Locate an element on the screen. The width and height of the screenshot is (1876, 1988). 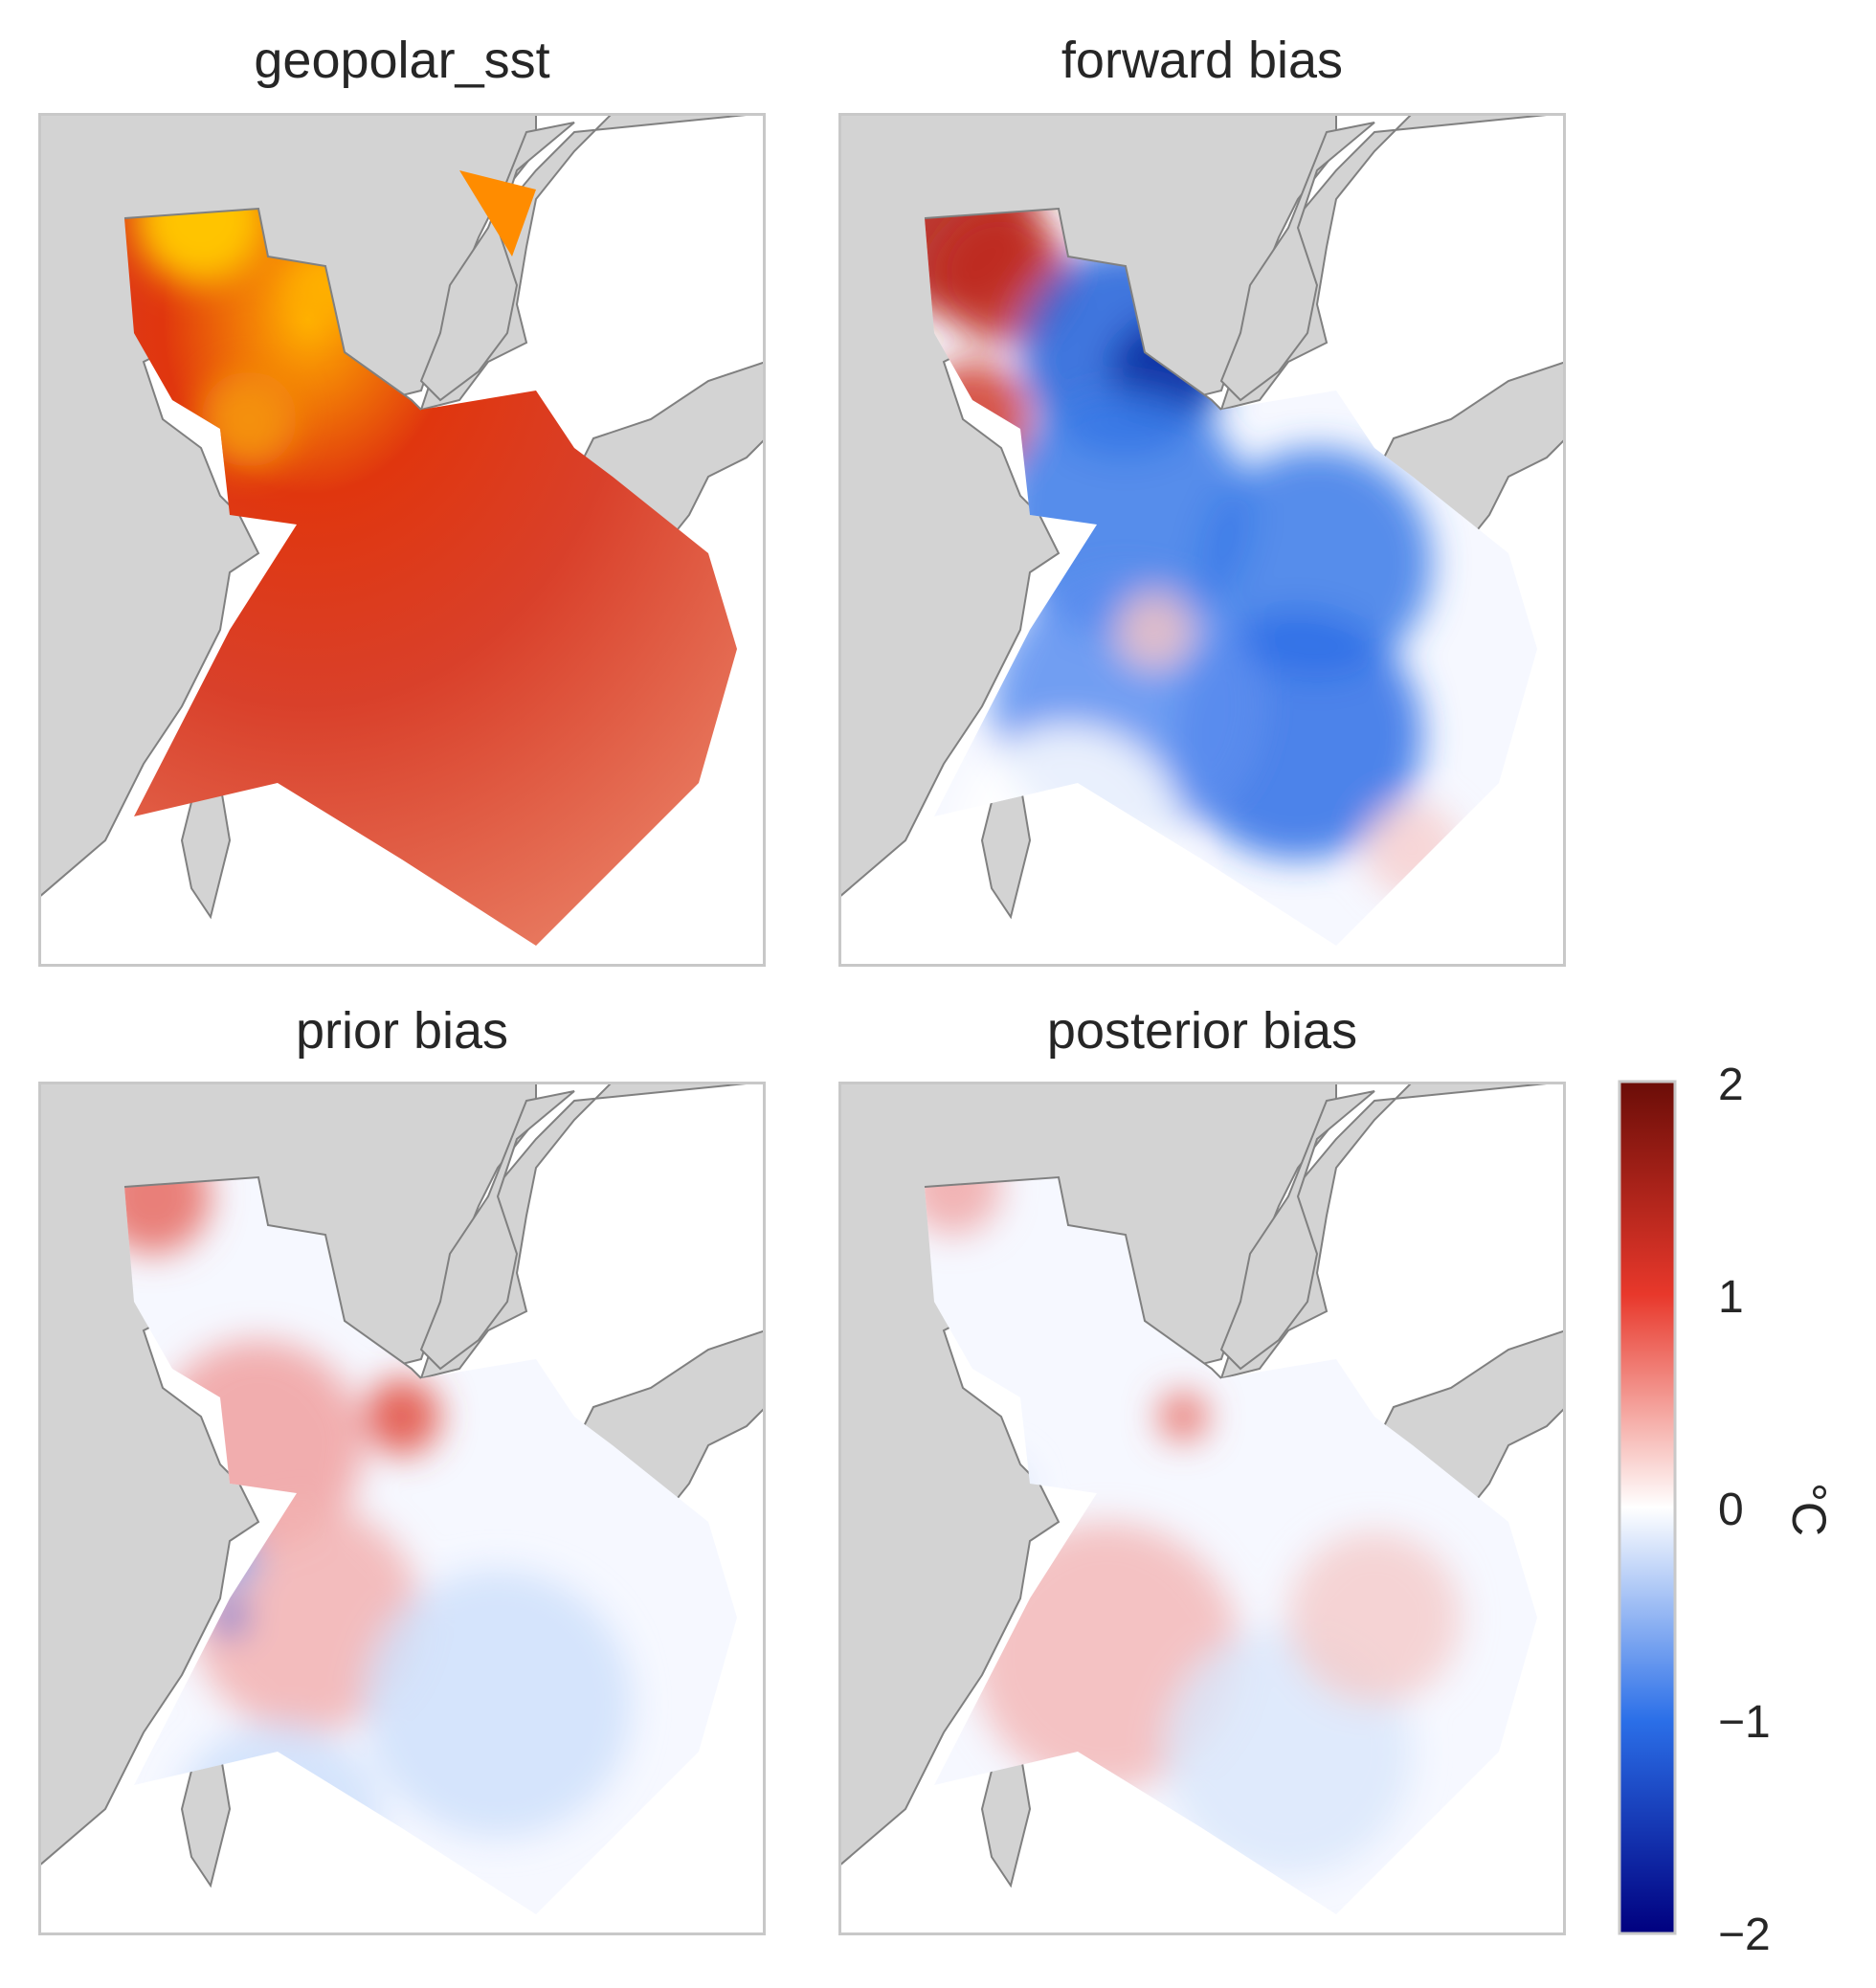
colorbar-unit-label: °C is located at coordinates (1809, 1510).